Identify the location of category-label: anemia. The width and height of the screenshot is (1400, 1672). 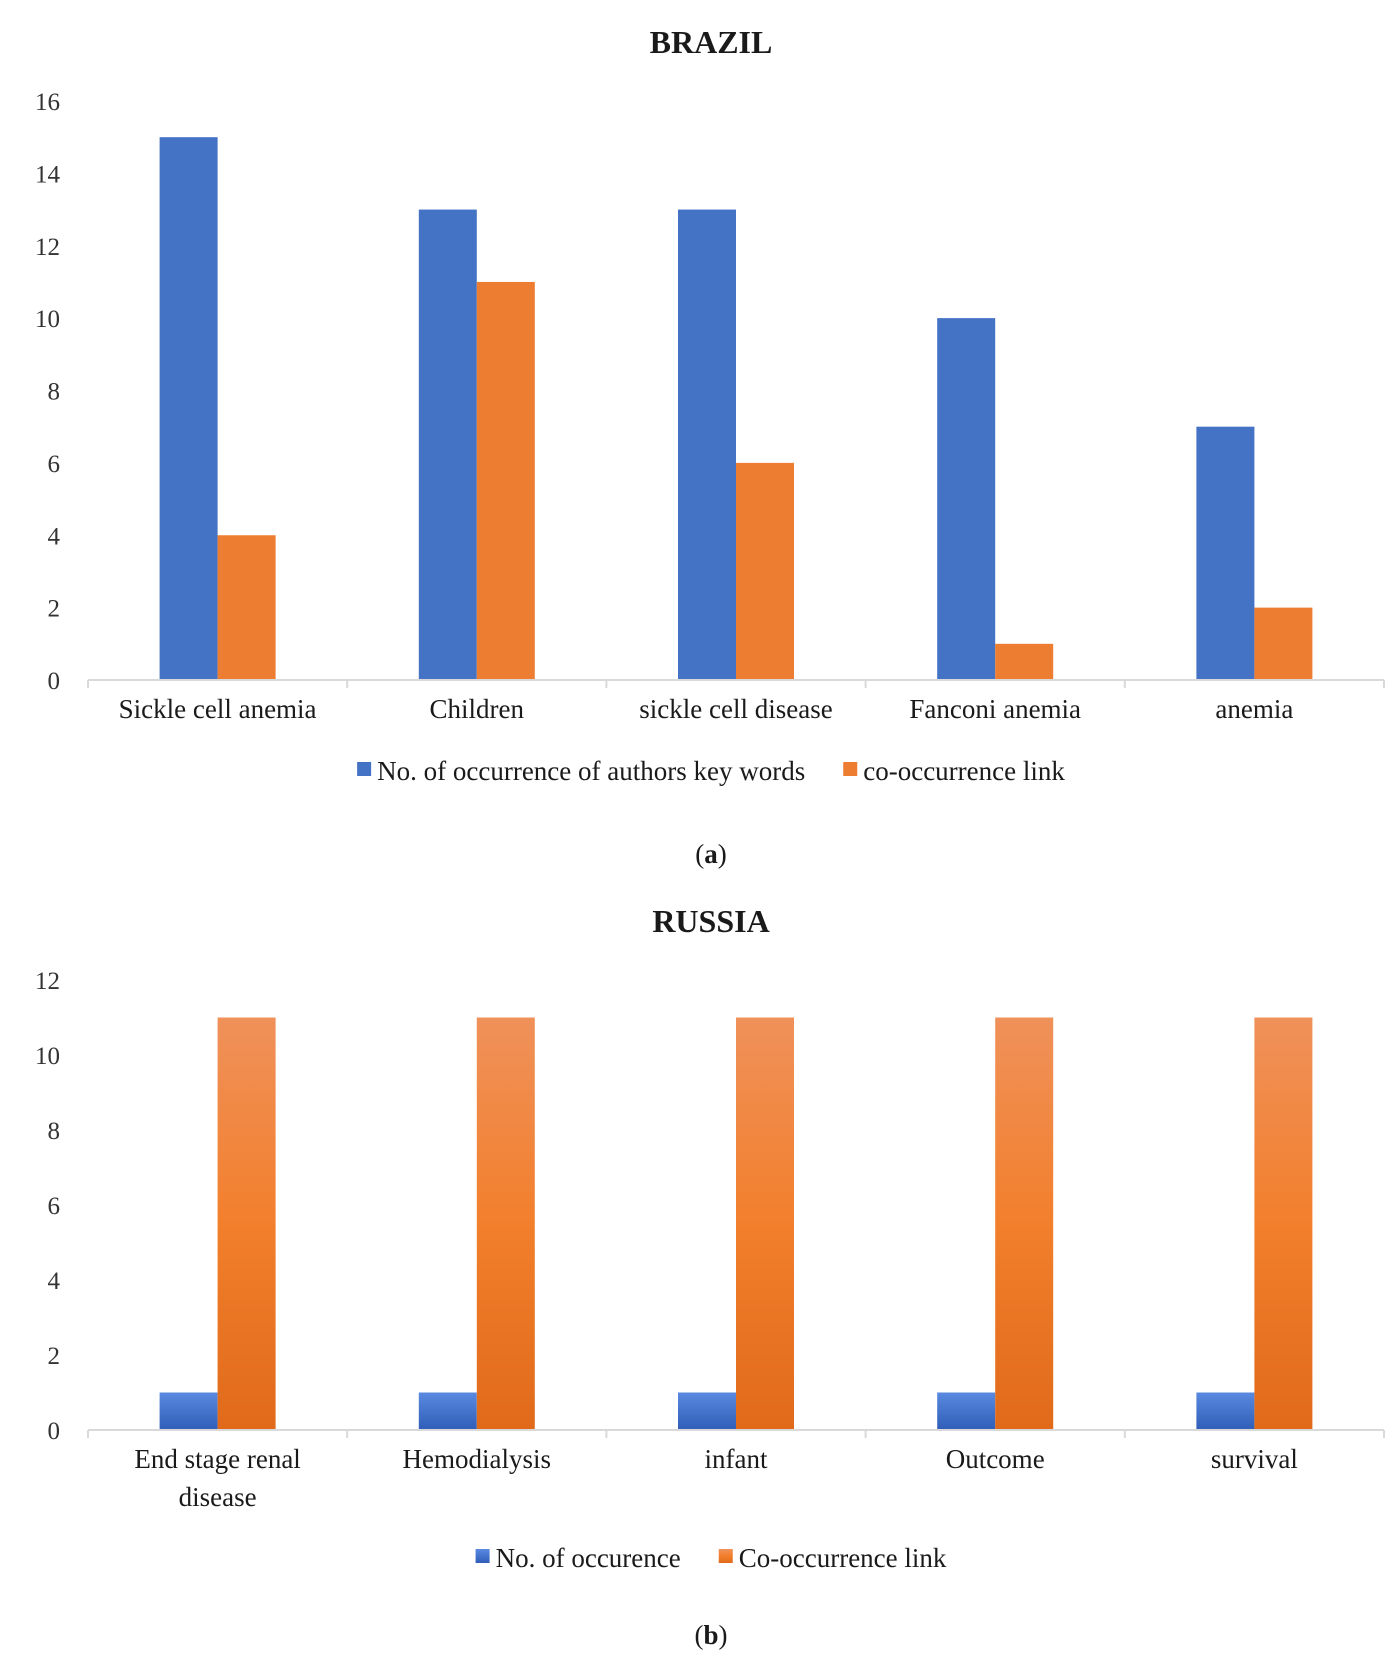
(1254, 709).